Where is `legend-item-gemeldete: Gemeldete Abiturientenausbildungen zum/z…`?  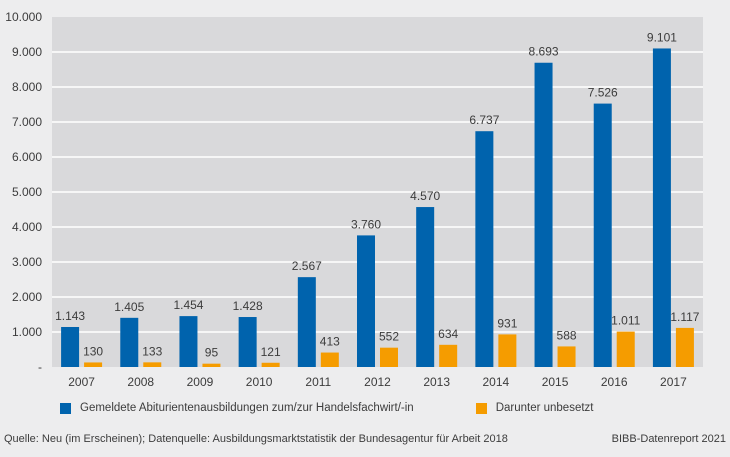
legend-item-gemeldete: Gemeldete Abiturientenausbildungen zum/z… is located at coordinates (237, 408).